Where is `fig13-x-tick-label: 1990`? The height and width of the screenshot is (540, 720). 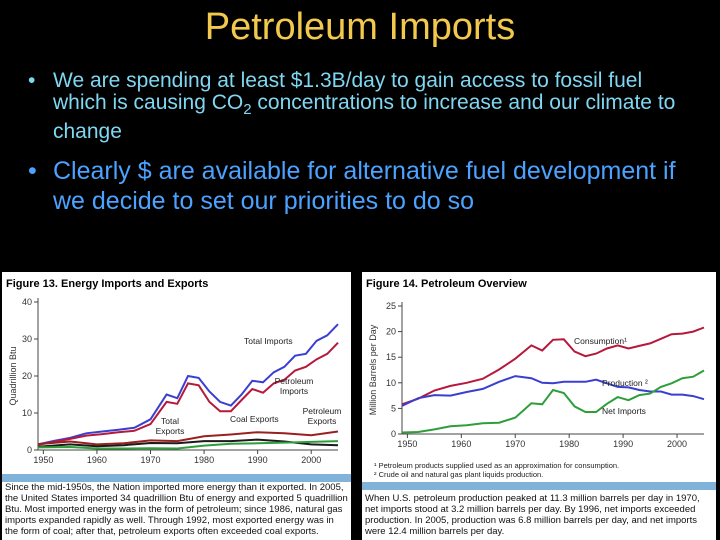 fig13-x-tick-label: 1990 is located at coordinates (258, 460).